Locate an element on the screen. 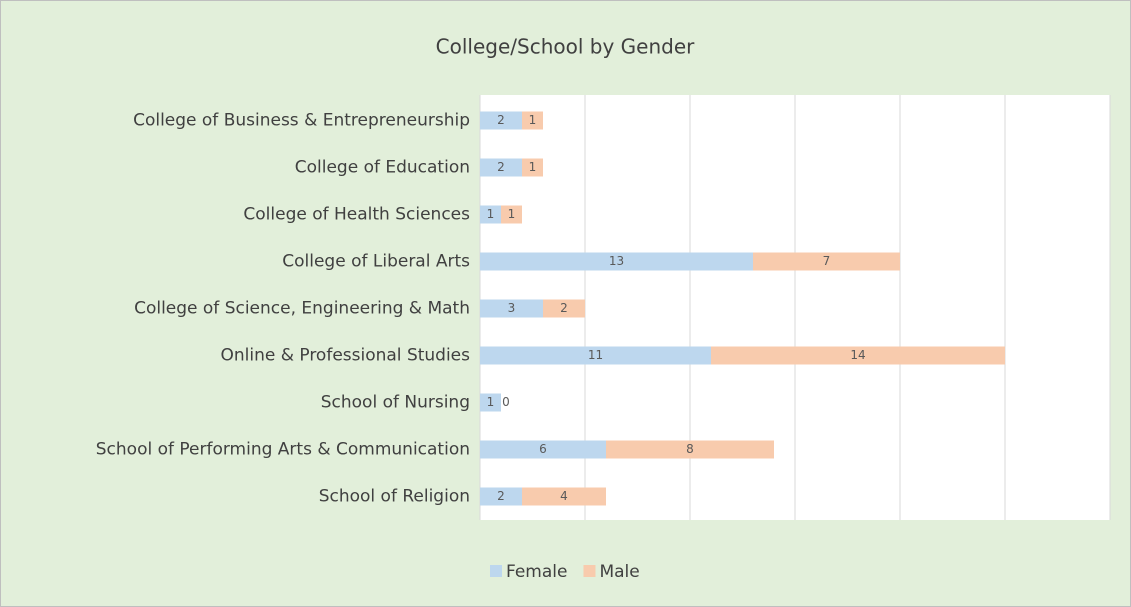 The image size is (1131, 607). data-label: 13 is located at coordinates (616, 261).